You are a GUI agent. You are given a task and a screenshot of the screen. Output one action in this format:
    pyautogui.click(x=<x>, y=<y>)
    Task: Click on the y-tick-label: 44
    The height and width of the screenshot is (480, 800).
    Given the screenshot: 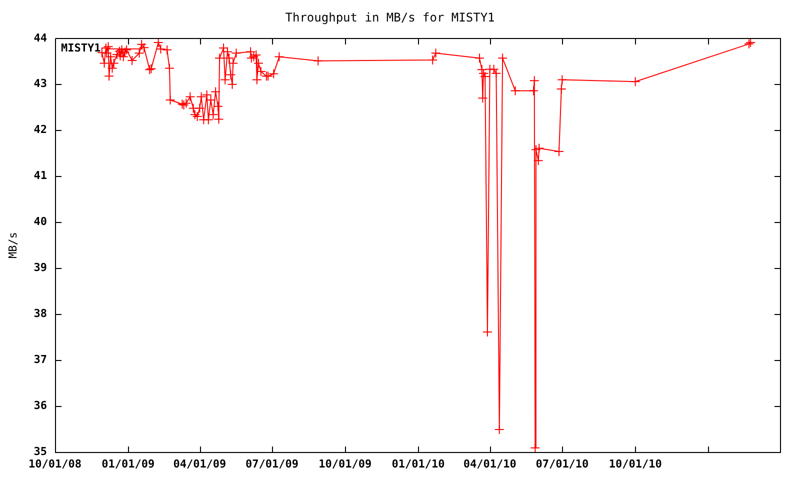 What is the action you would take?
    pyautogui.click(x=41, y=37)
    